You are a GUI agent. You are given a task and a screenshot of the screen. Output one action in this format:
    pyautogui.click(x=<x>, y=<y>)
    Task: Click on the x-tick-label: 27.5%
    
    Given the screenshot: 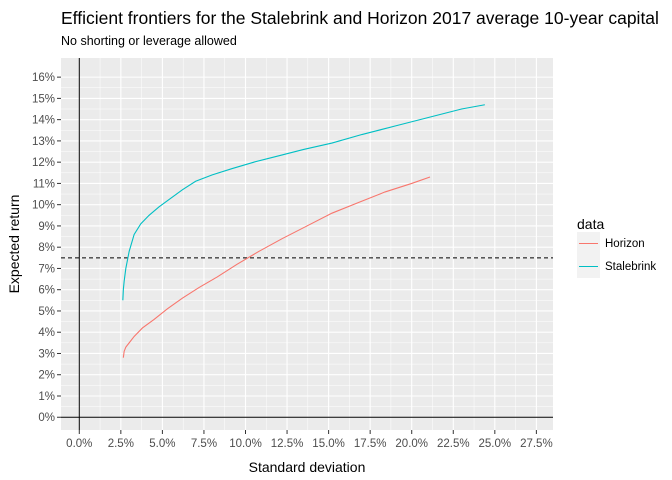 What is the action you would take?
    pyautogui.click(x=536, y=444)
    